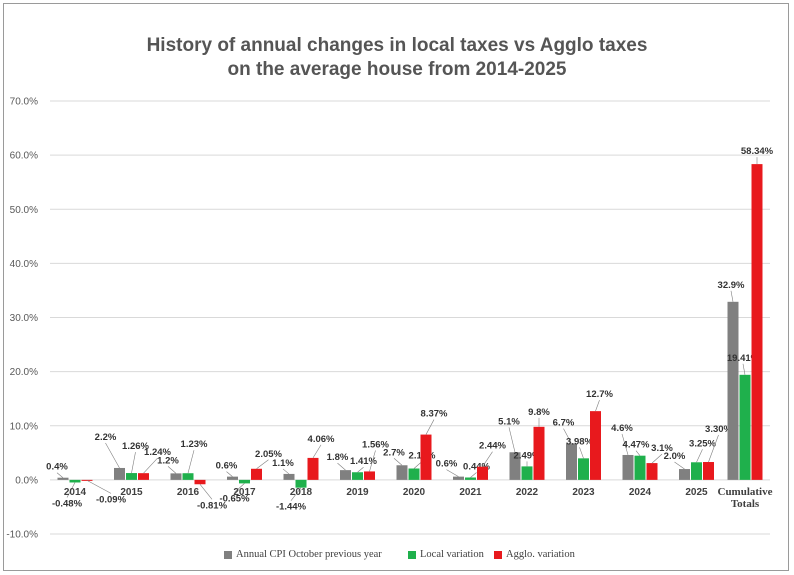 This screenshot has width=794, height=575. Describe the element at coordinates (313, 468) in the screenshot. I see `bar-2-2018` at that location.